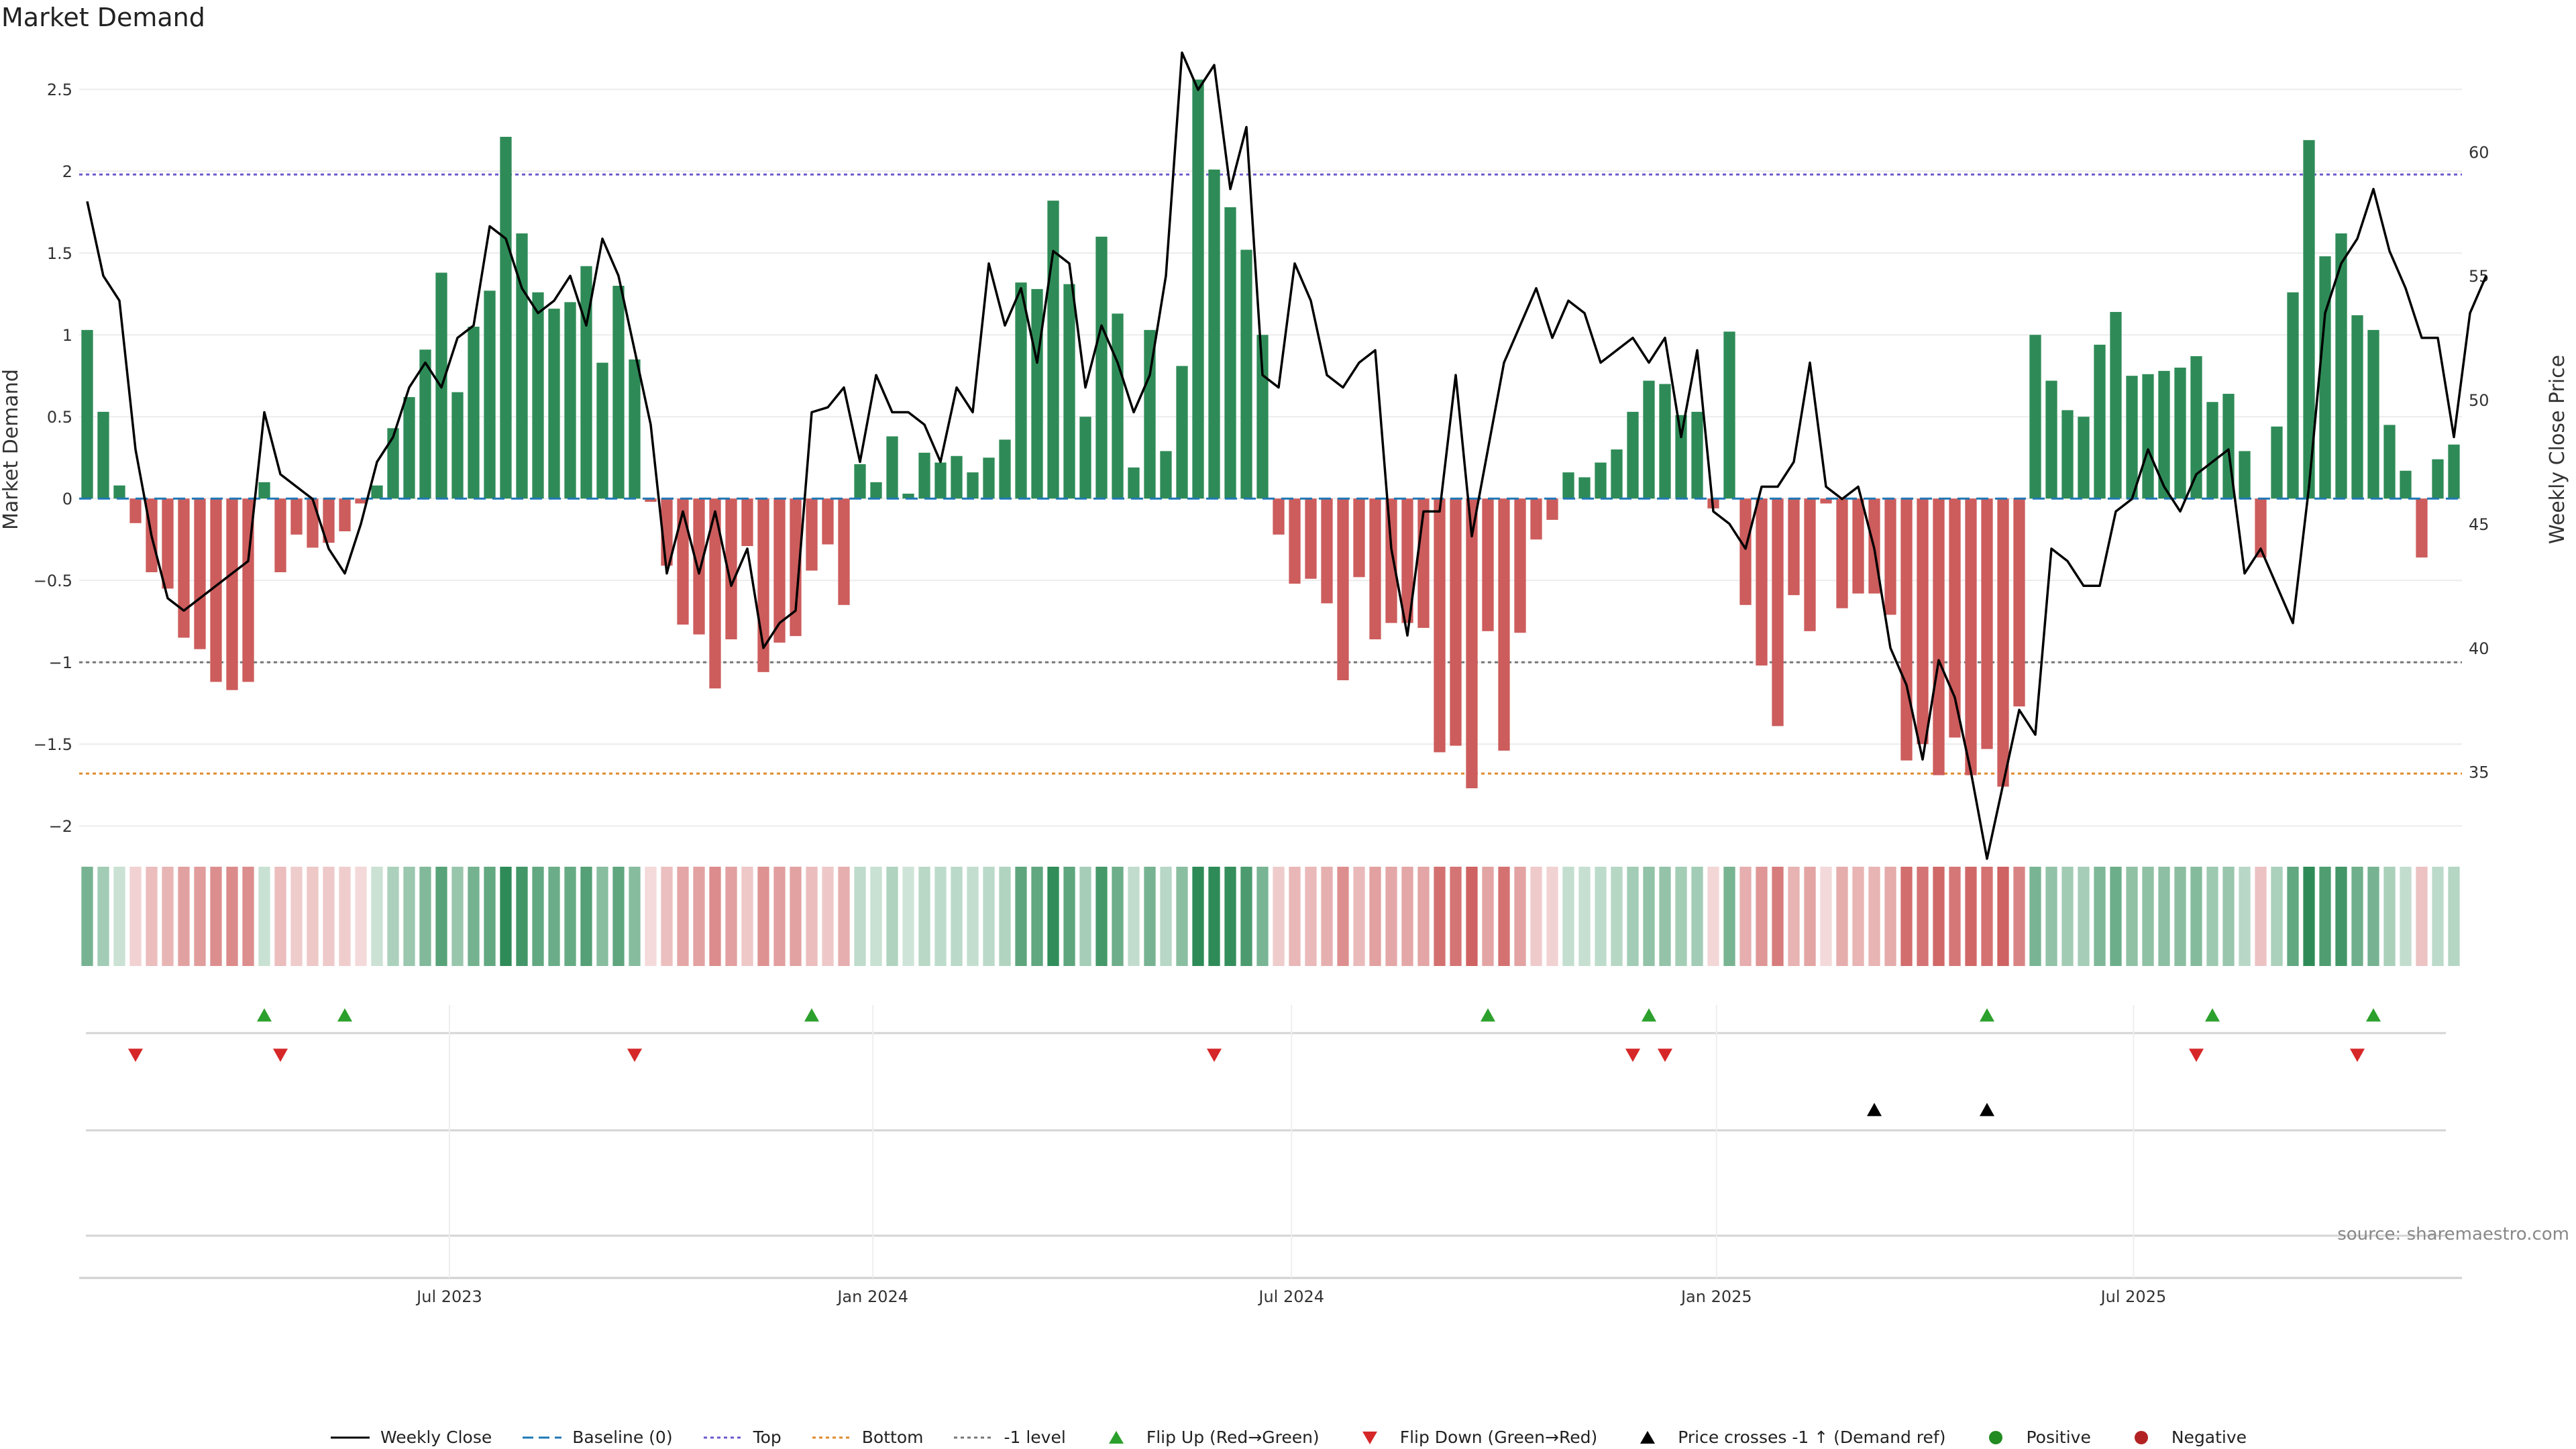 This screenshot has height=1449, width=2576. I want to click on y-tick-label: 0, so click(67, 499).